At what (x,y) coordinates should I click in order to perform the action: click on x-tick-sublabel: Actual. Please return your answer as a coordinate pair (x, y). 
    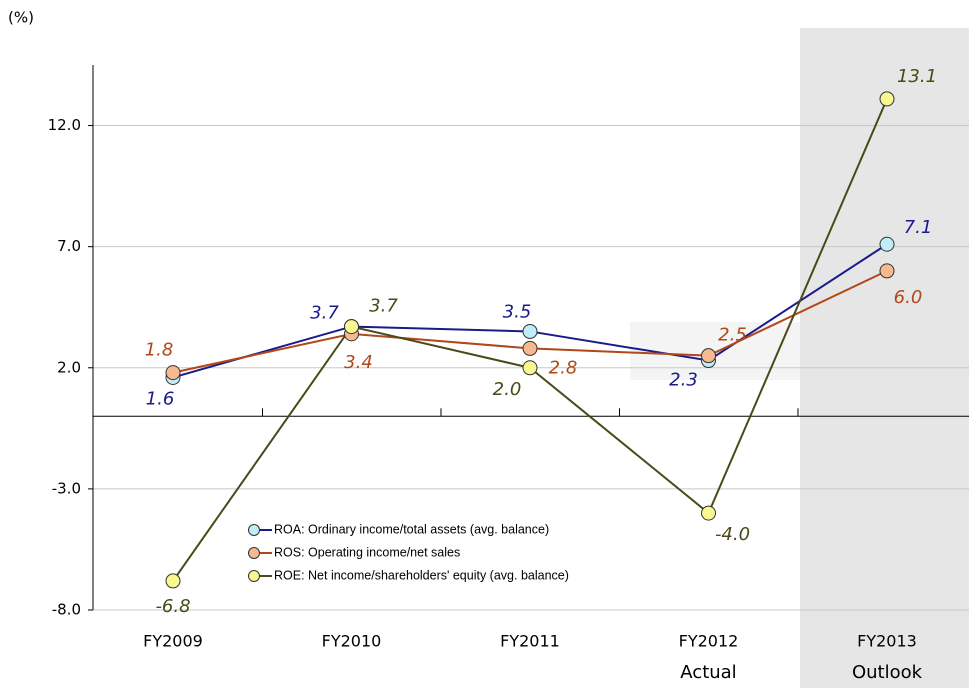
    Looking at the image, I should click on (708, 672).